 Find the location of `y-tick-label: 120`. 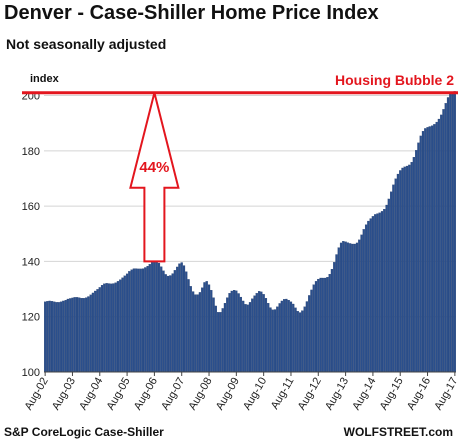

y-tick-label: 120 is located at coordinates (31, 318).